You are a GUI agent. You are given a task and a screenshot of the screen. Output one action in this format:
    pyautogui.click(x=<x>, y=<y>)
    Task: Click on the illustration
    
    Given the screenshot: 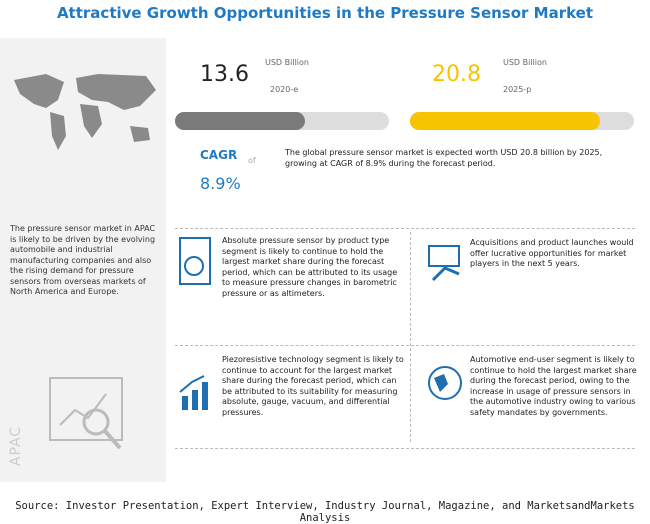 What is the action you would take?
    pyautogui.click(x=86, y=413)
    